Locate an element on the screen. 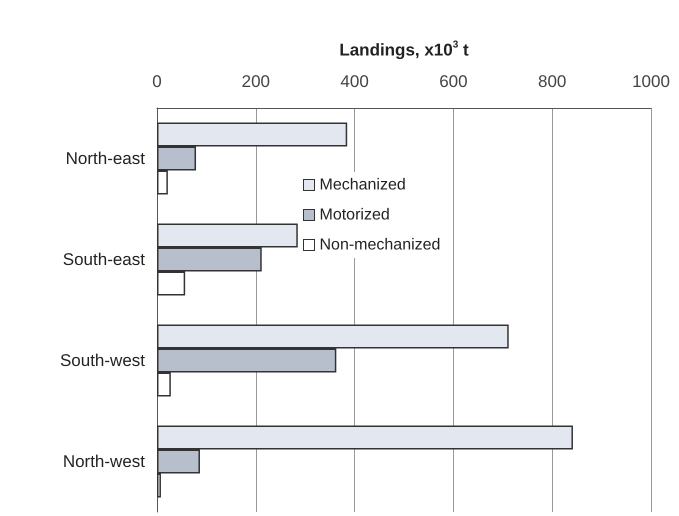 This screenshot has width=679, height=516. legend-label: Non-mechanized is located at coordinates (380, 245).